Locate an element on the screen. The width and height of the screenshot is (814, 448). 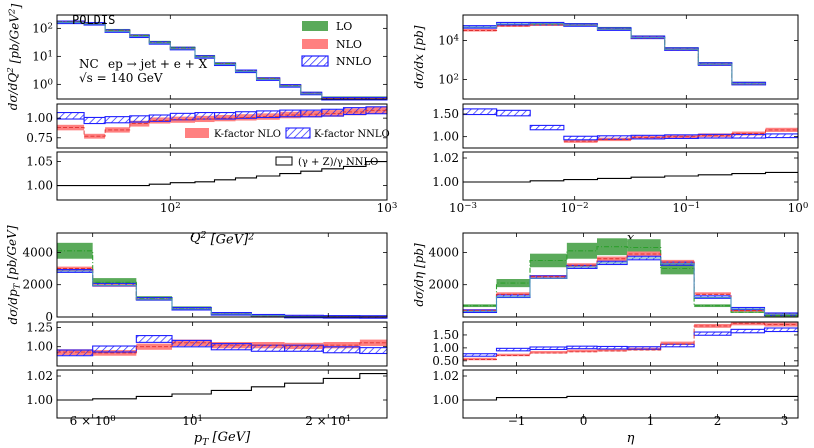
figure-title: POLDIS is located at coordinates (93, 20).